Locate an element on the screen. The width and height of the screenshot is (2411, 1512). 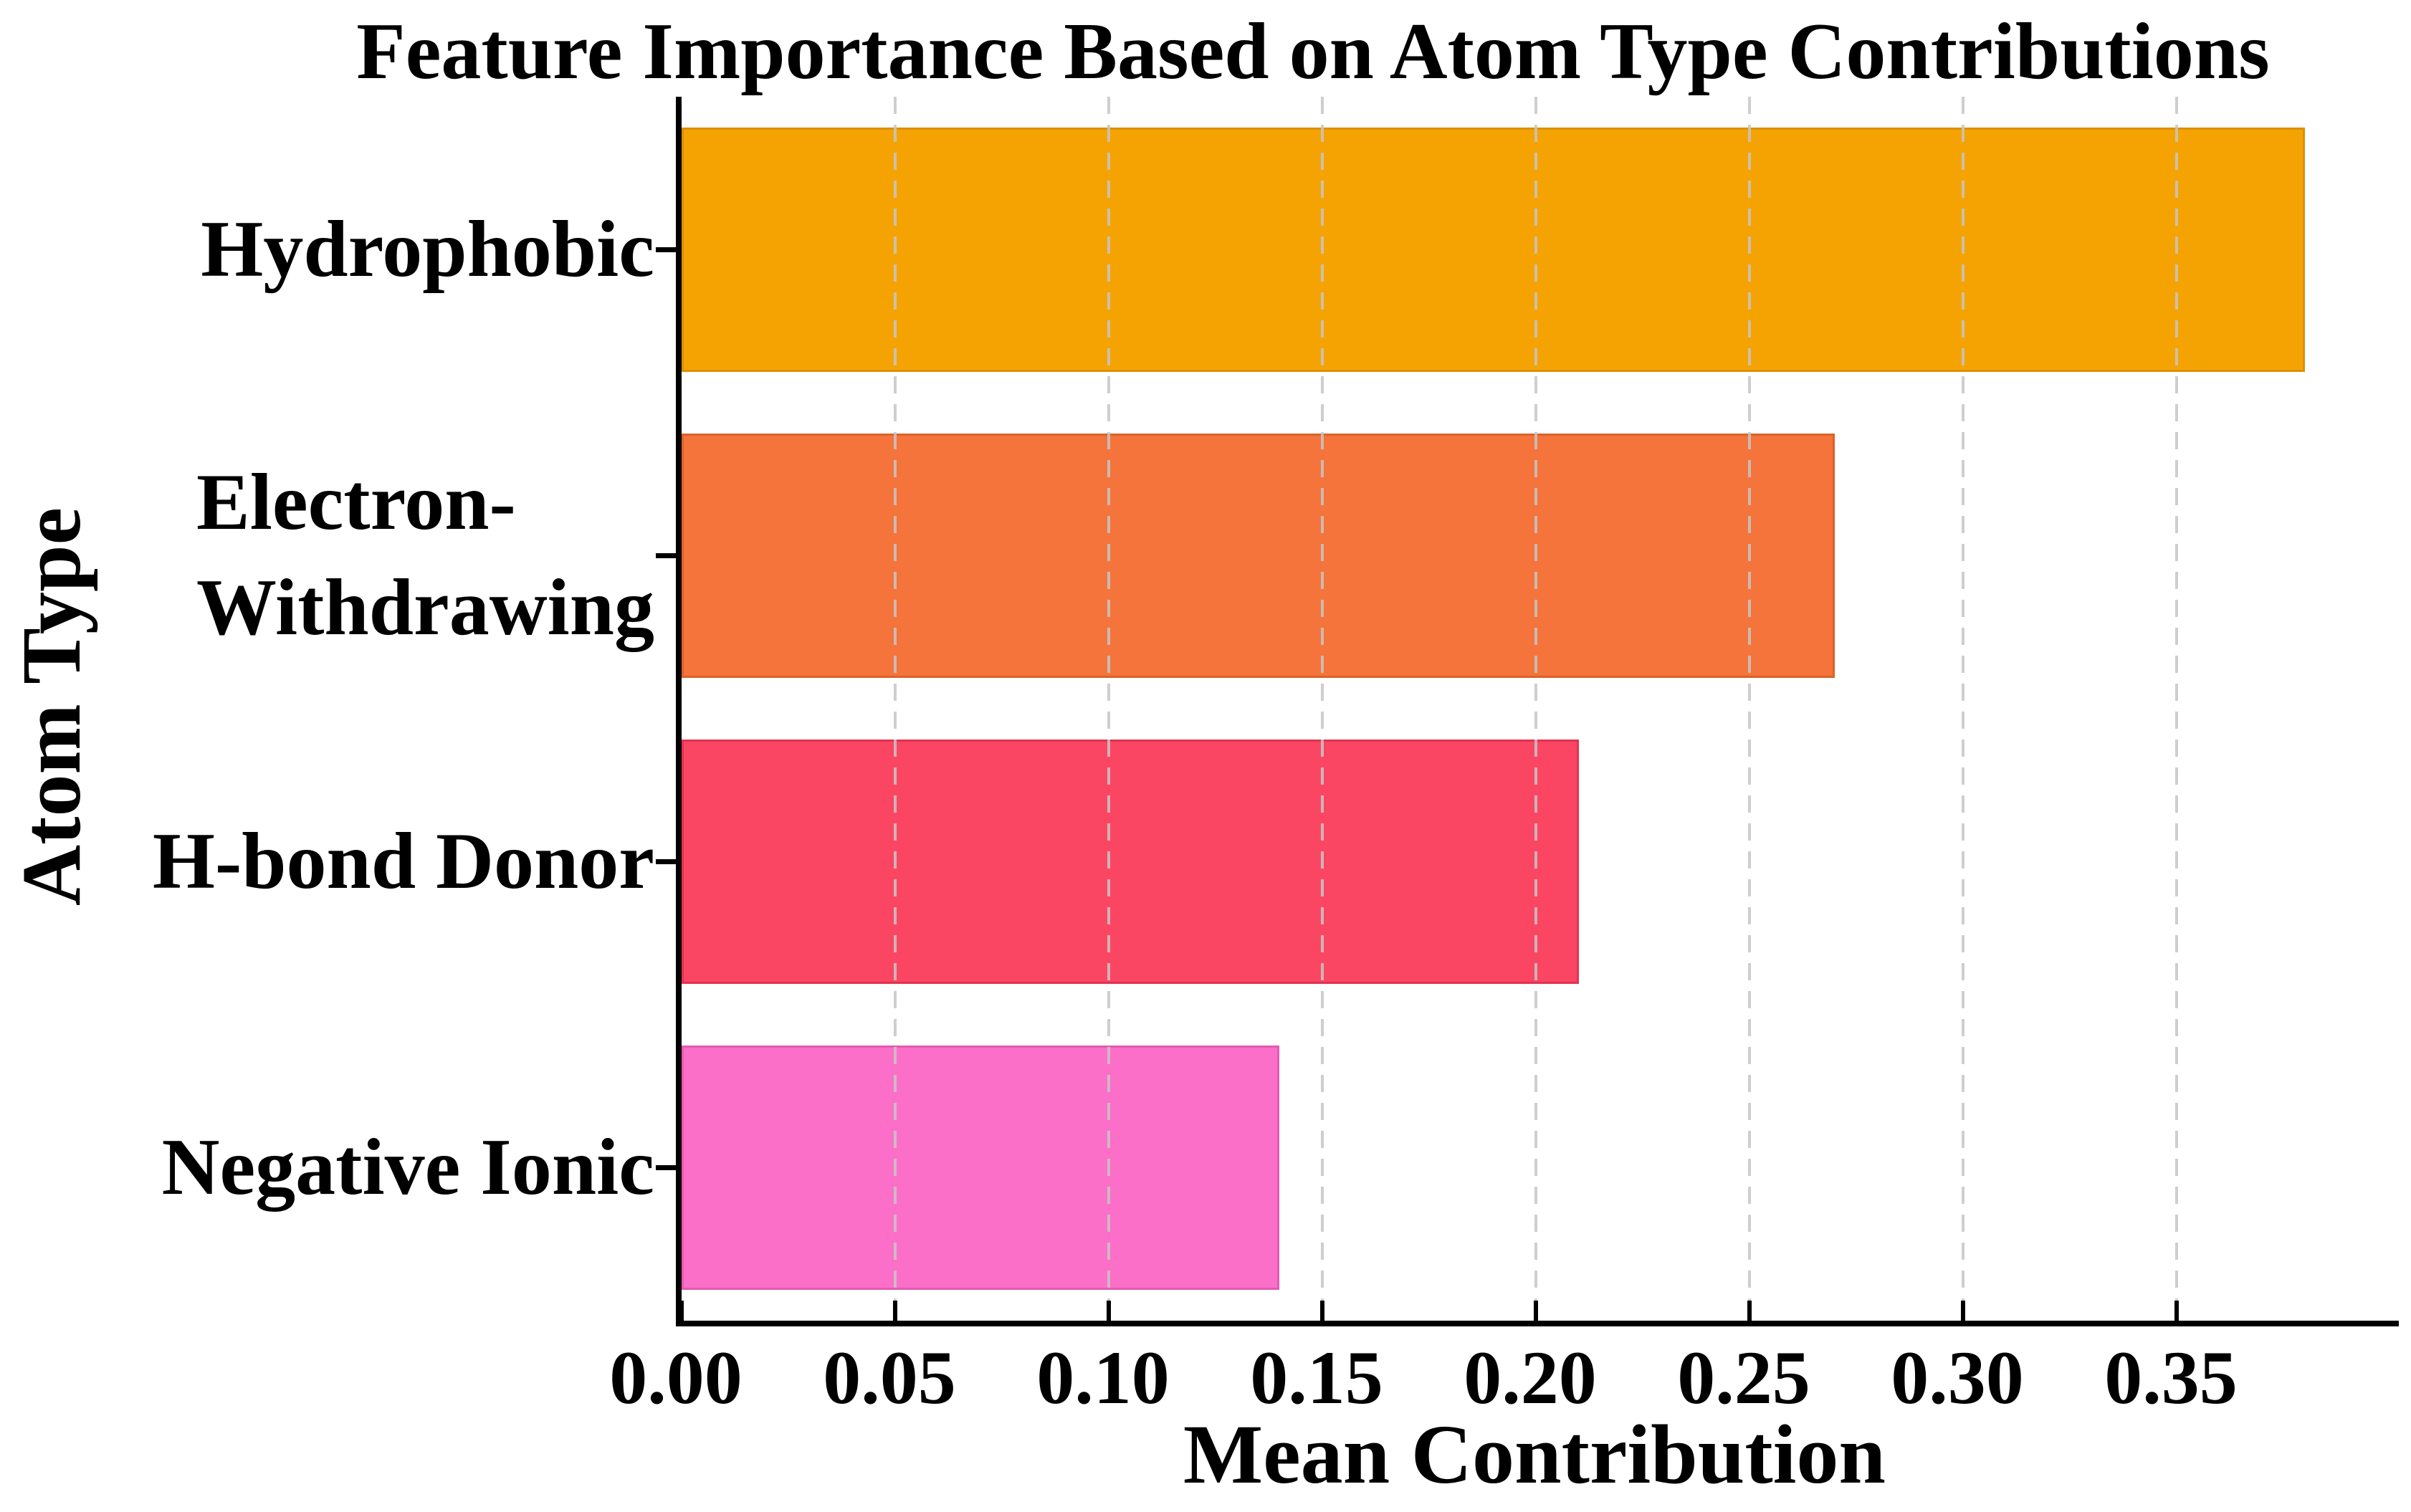
category-label-text: Electron- Withdrawing is located at coordinates (425, 555).